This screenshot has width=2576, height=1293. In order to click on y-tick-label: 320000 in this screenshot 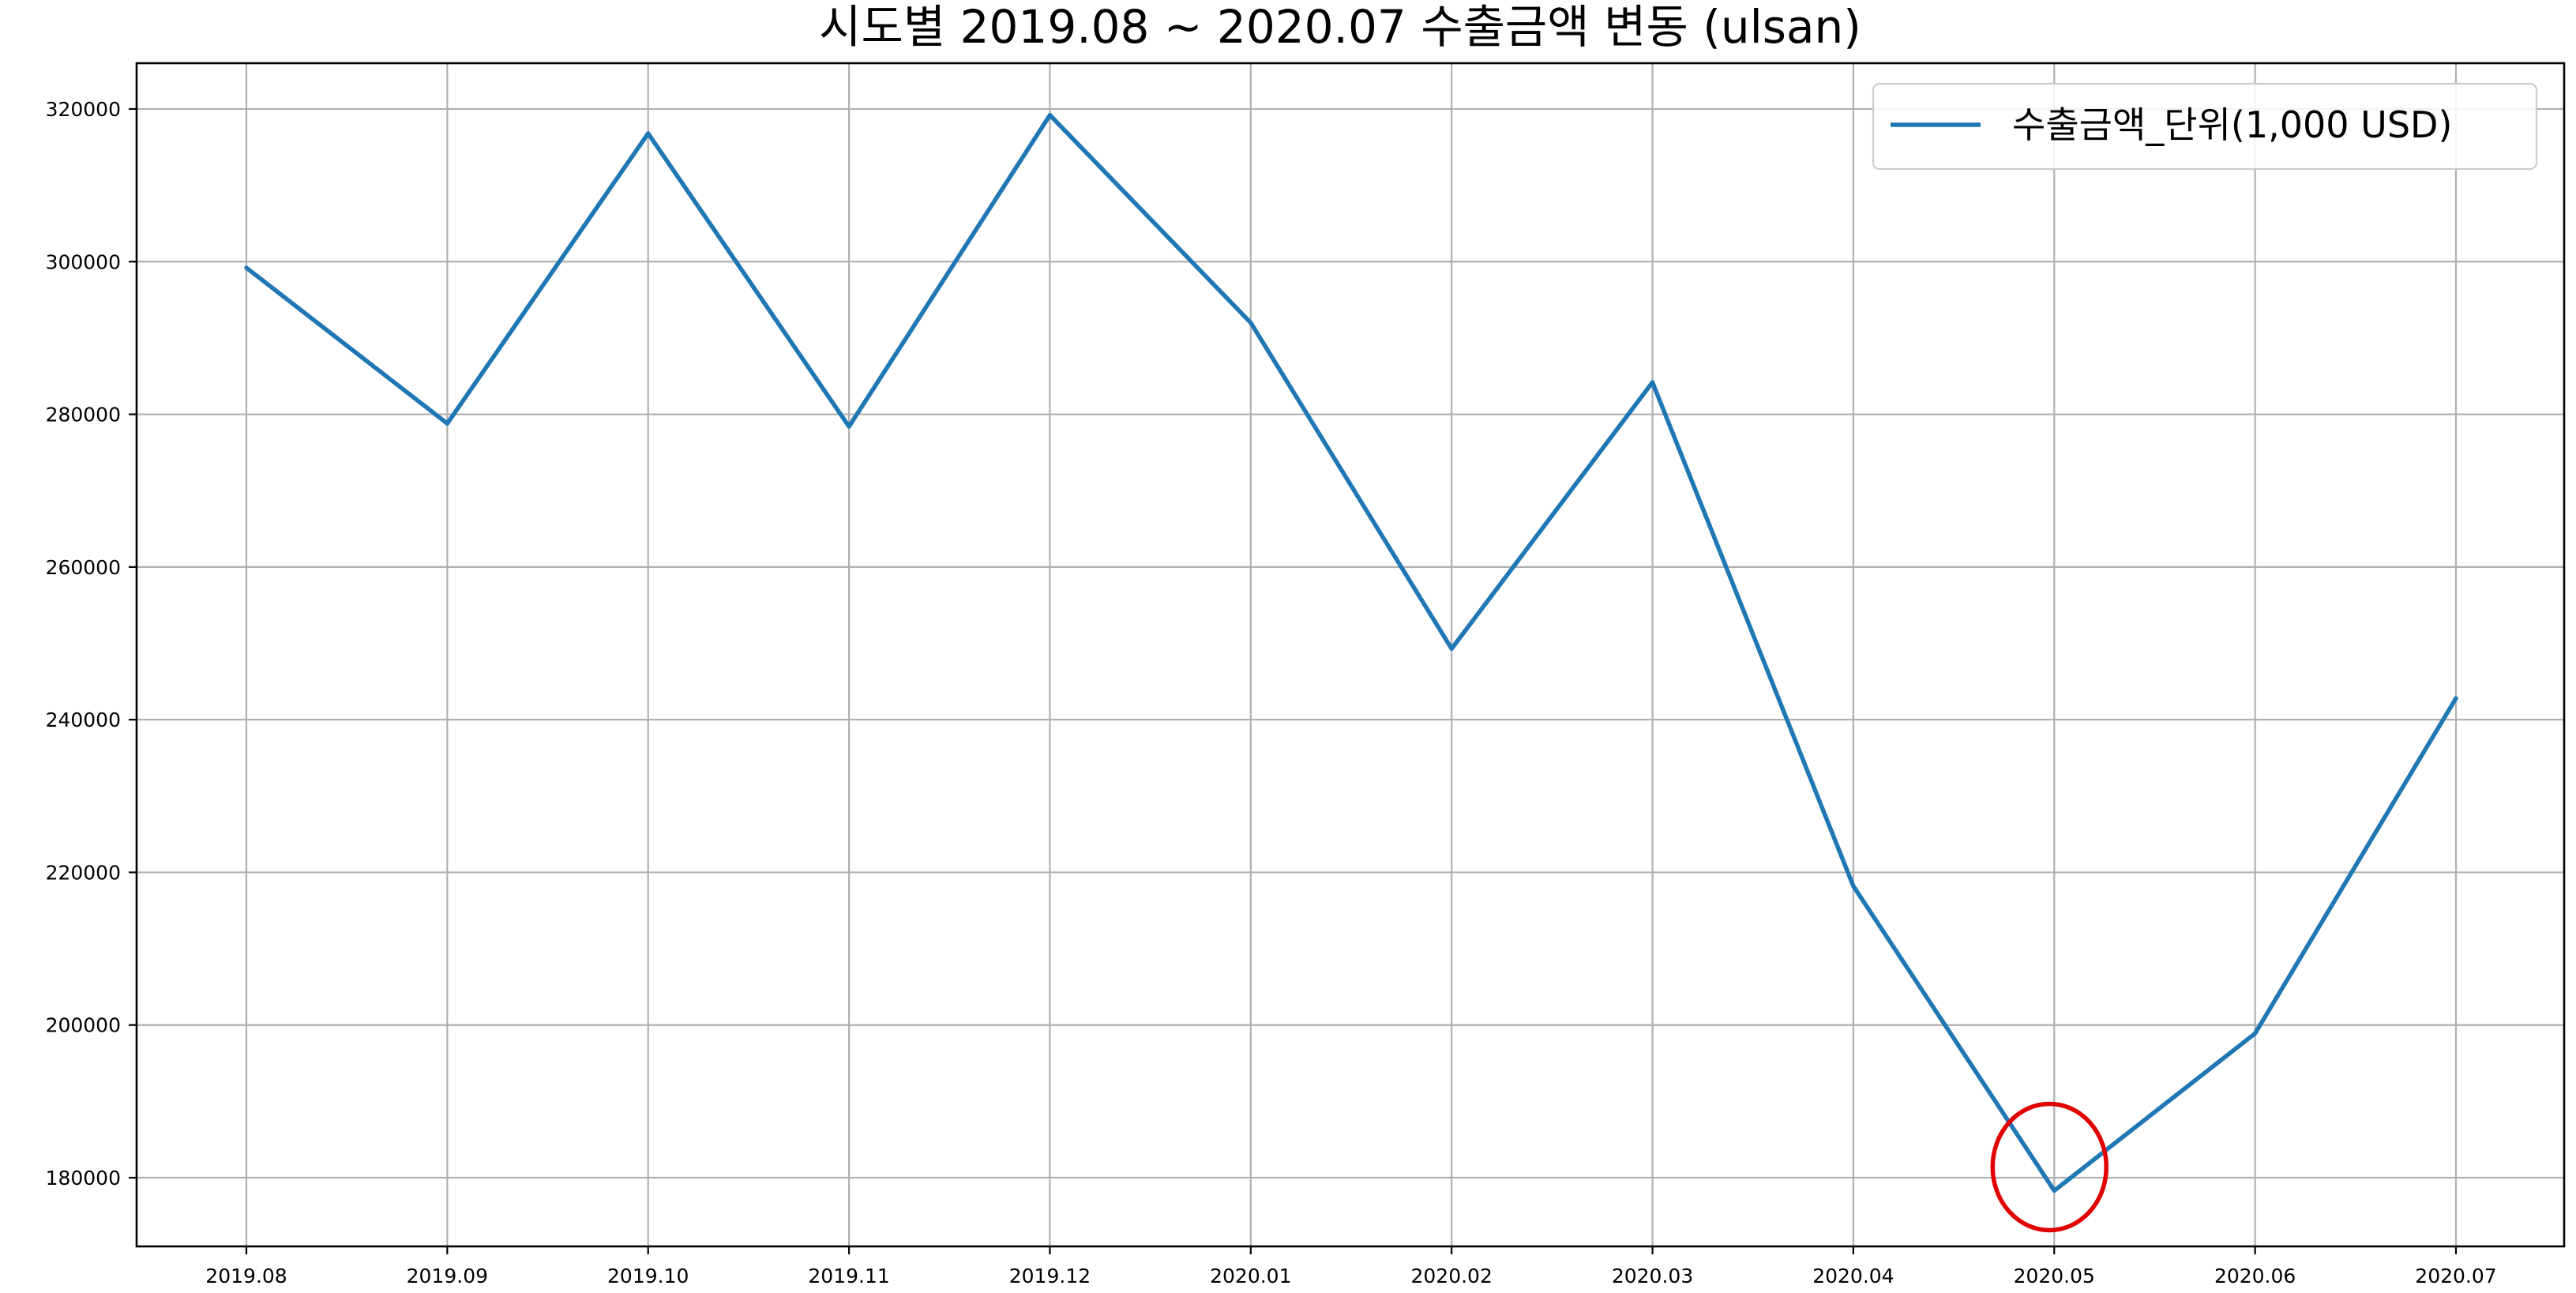, I will do `click(83, 110)`.